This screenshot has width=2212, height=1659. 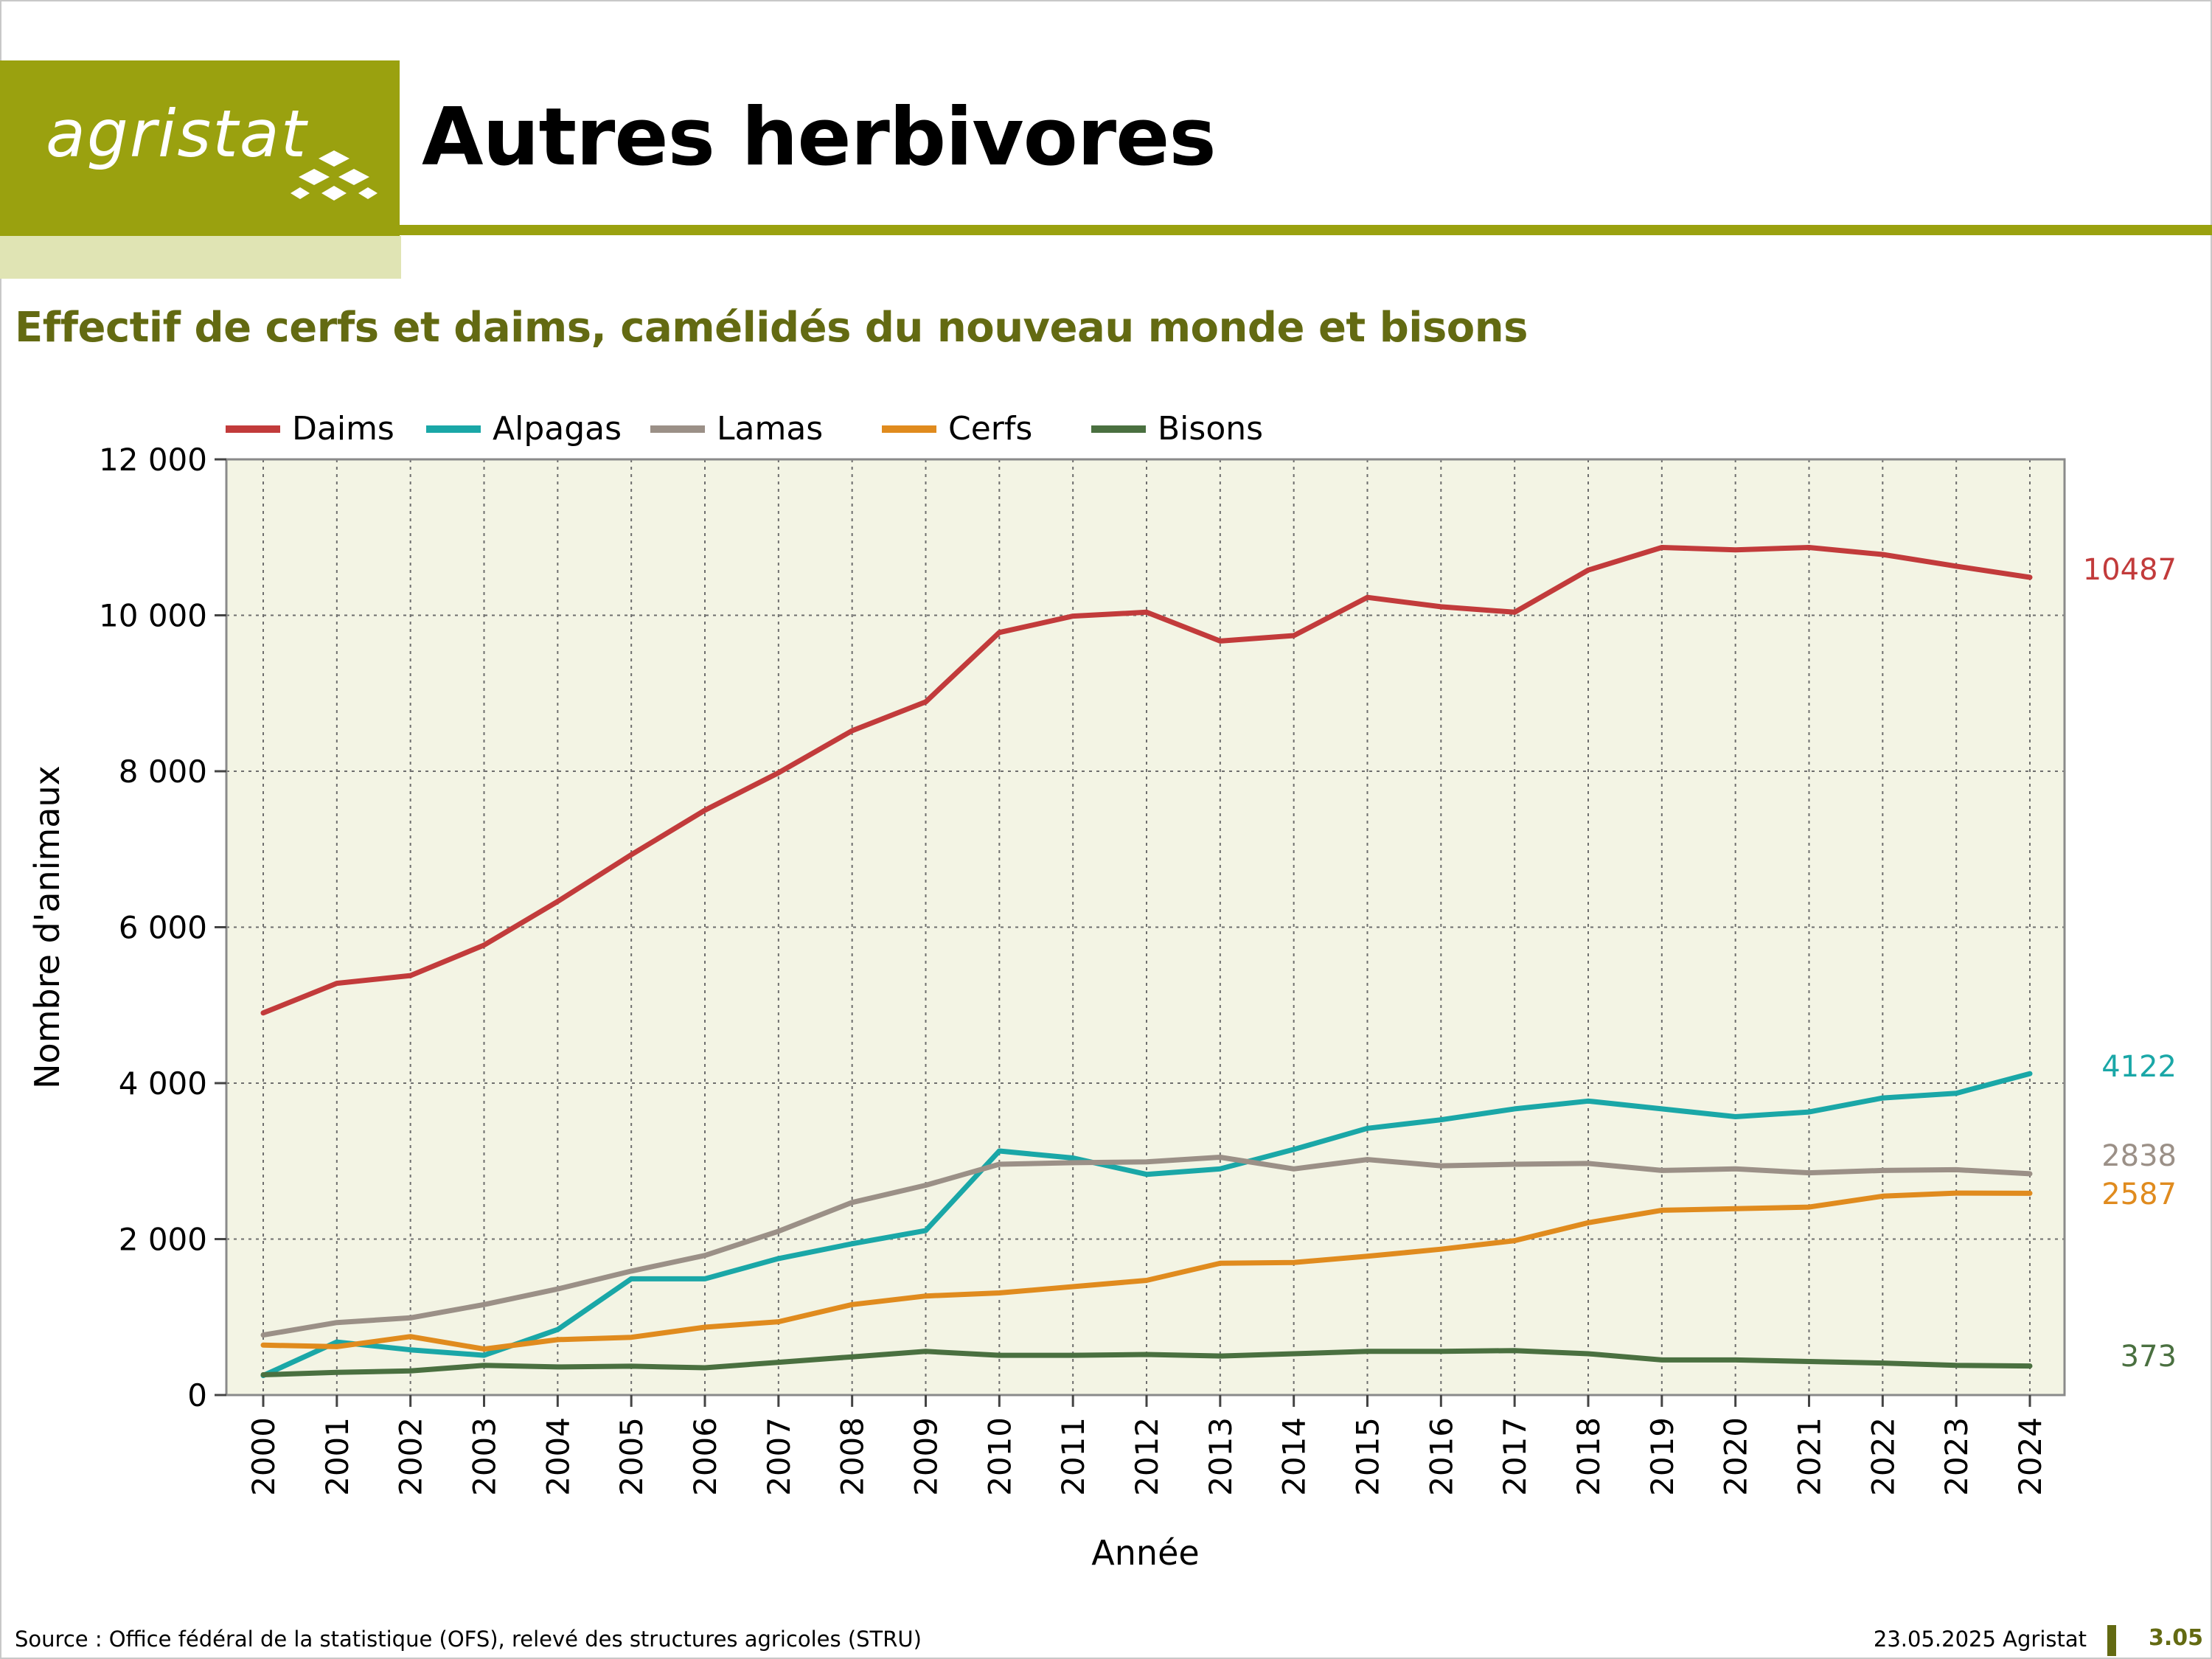 What do you see at coordinates (2139, 1156) in the screenshot?
I see `end-value-label-lamas: 2838` at bounding box center [2139, 1156].